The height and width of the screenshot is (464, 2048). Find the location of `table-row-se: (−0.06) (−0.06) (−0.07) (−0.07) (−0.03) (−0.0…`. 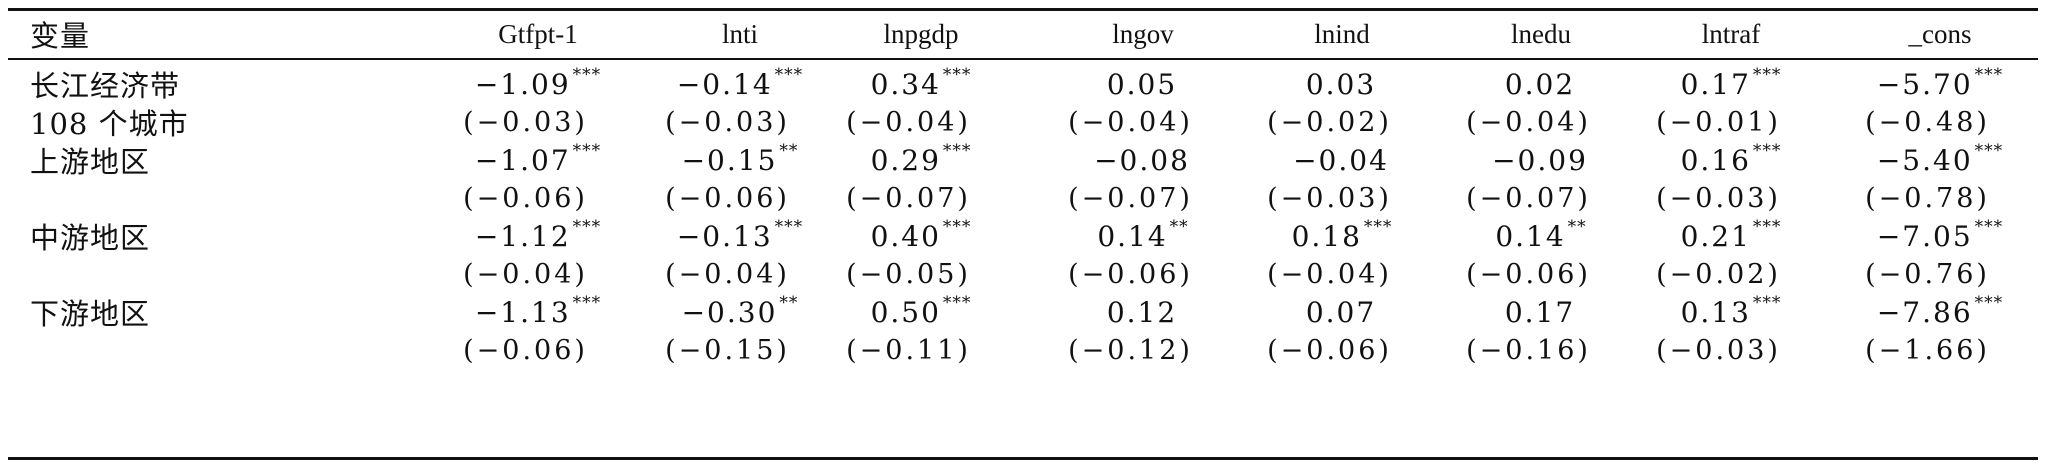

table-row-se: (−0.06) (−0.06) (−0.07) (−0.07) (−0.03) (−0.0… is located at coordinates (1024, 198).